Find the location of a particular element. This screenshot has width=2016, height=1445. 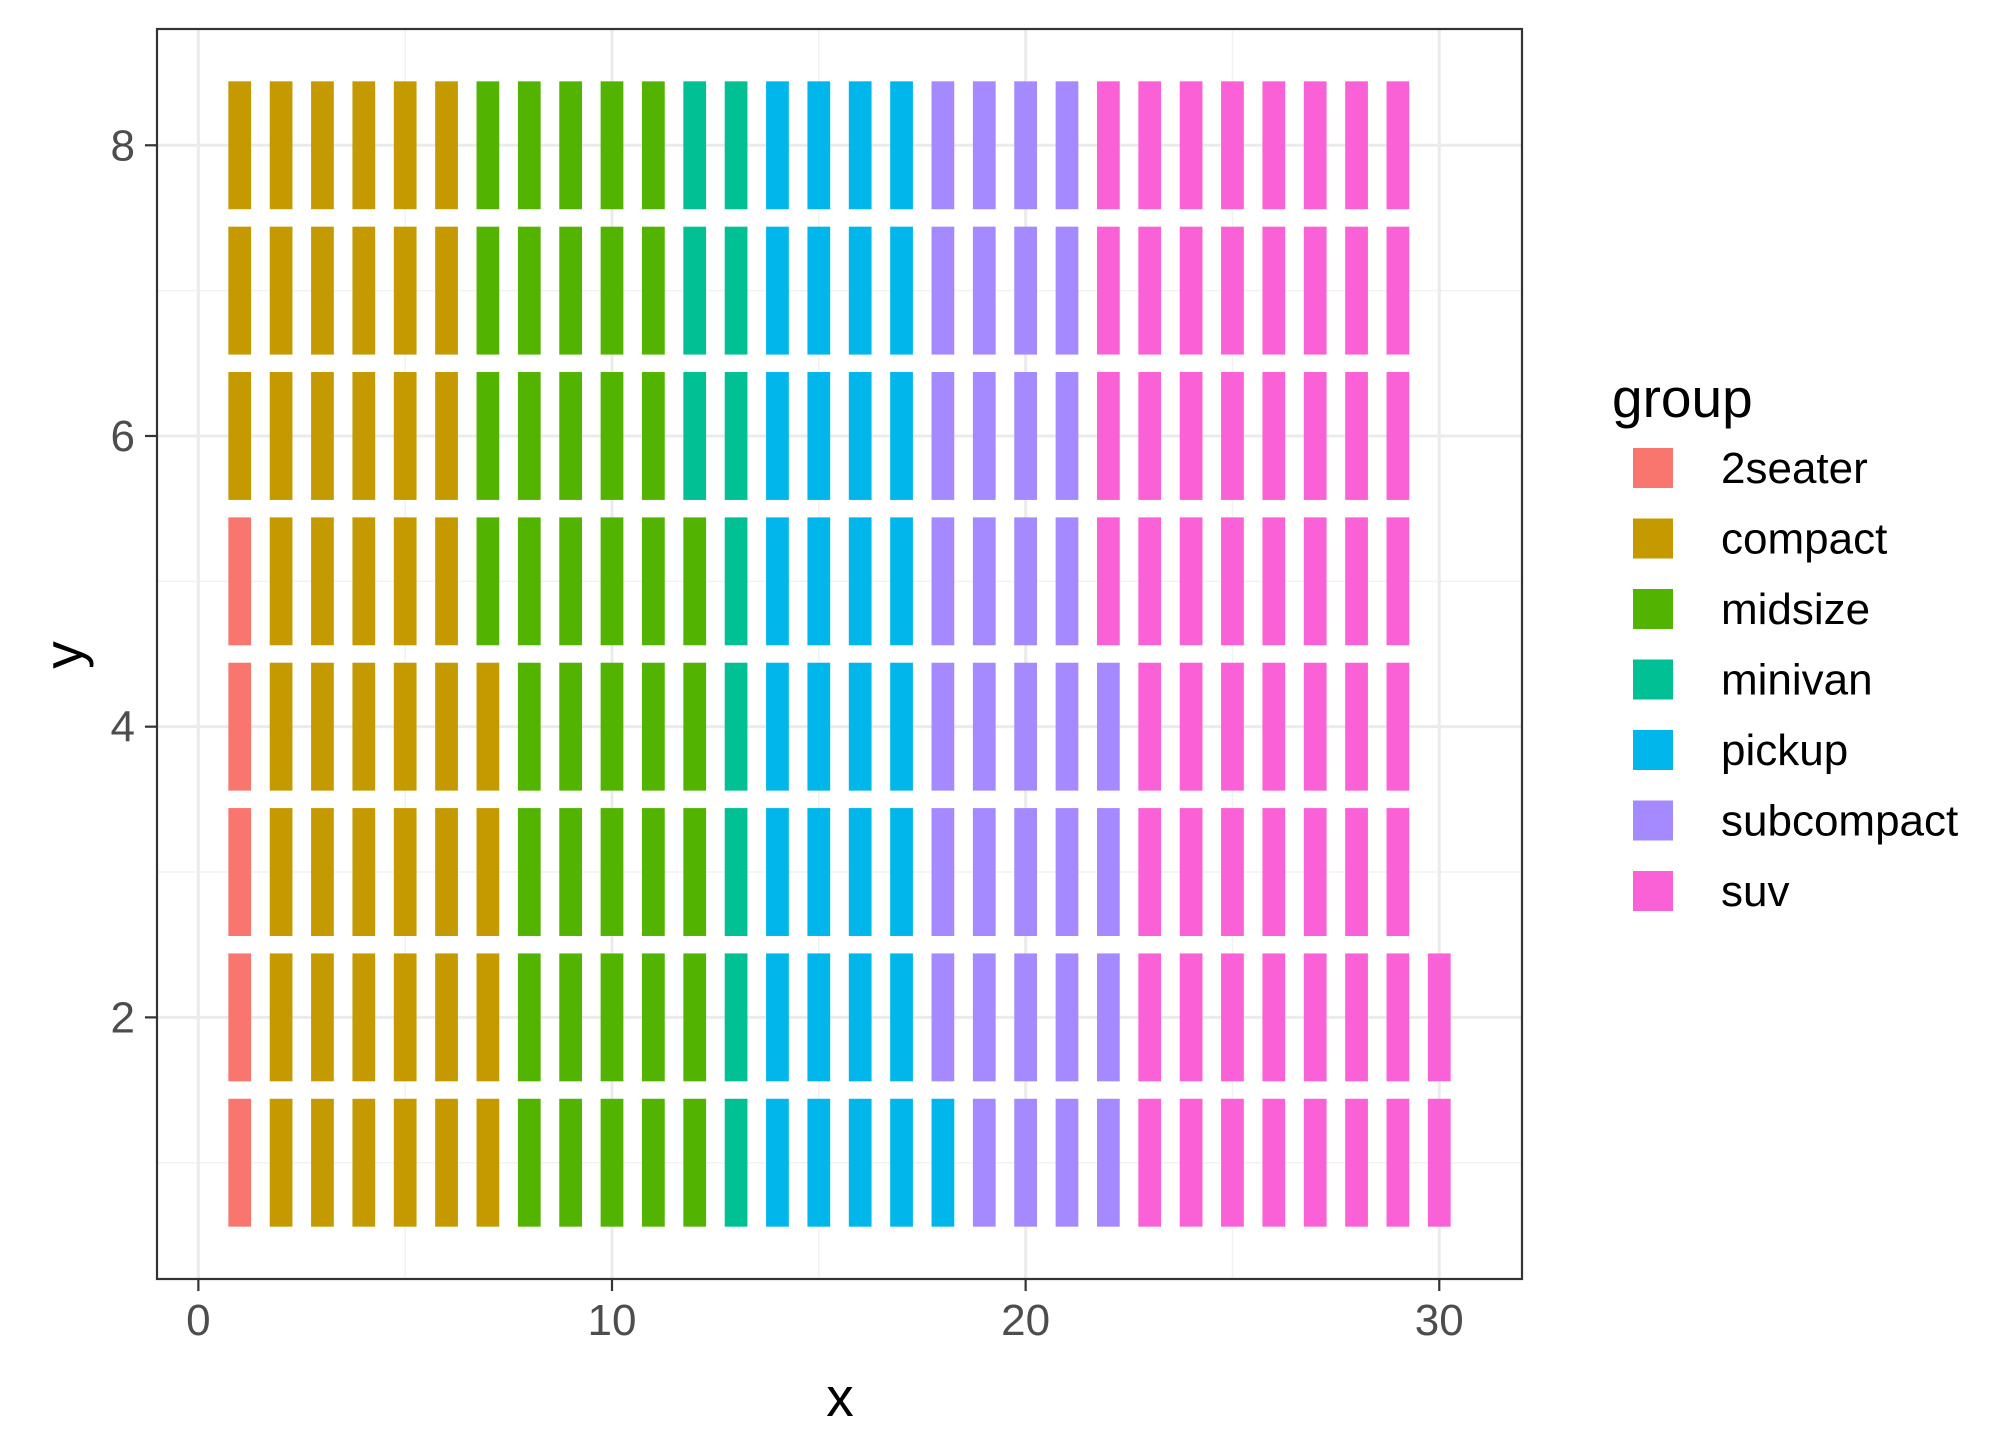

legend-key-midsize is located at coordinates (1653, 609).